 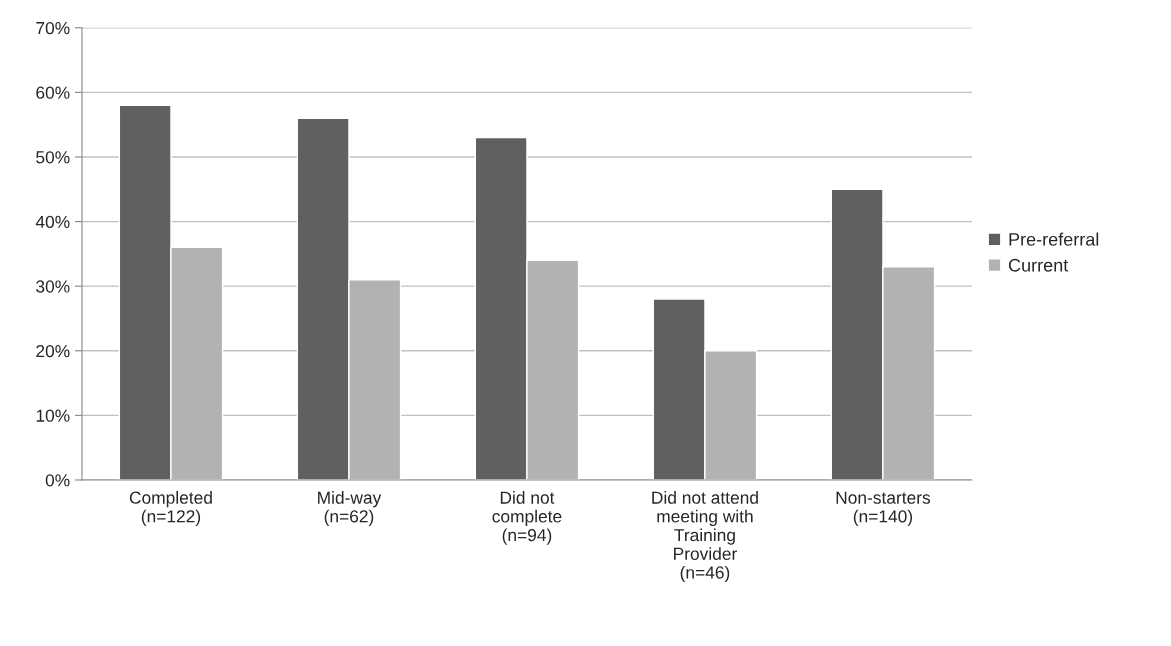 What do you see at coordinates (53, 28) in the screenshot?
I see `y-tick-label: 70%` at bounding box center [53, 28].